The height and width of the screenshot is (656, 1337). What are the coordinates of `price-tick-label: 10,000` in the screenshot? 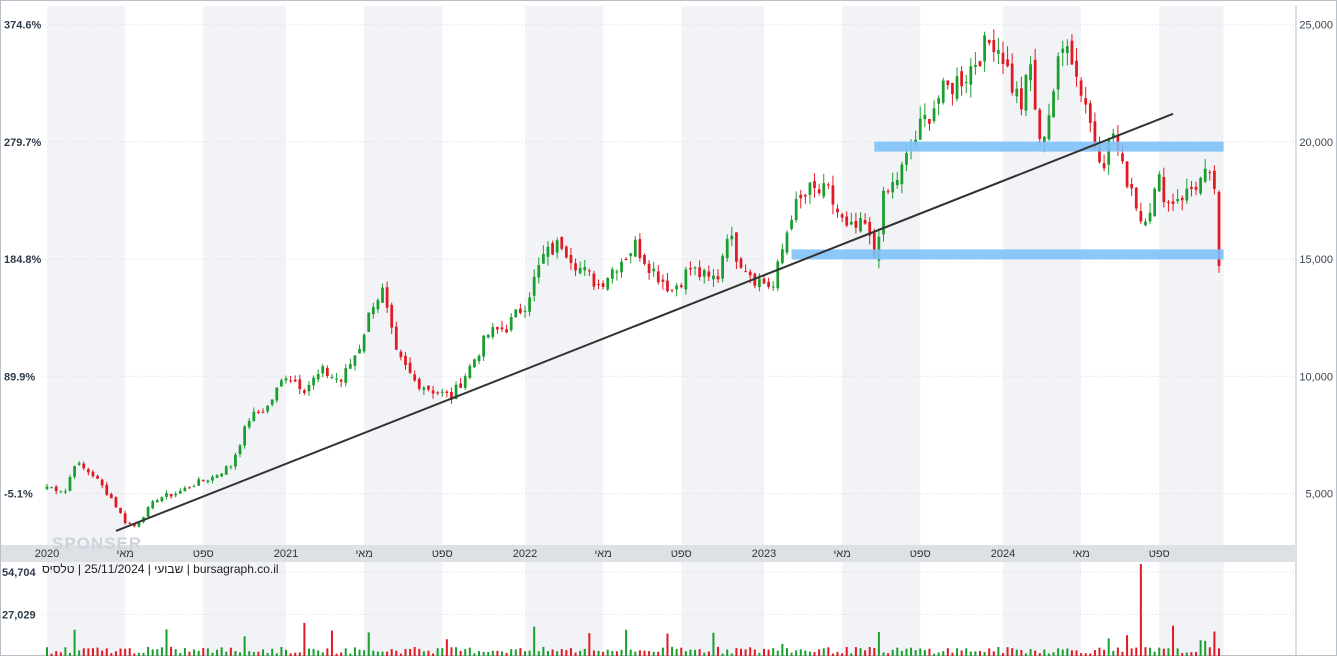 It's located at (1316, 377).